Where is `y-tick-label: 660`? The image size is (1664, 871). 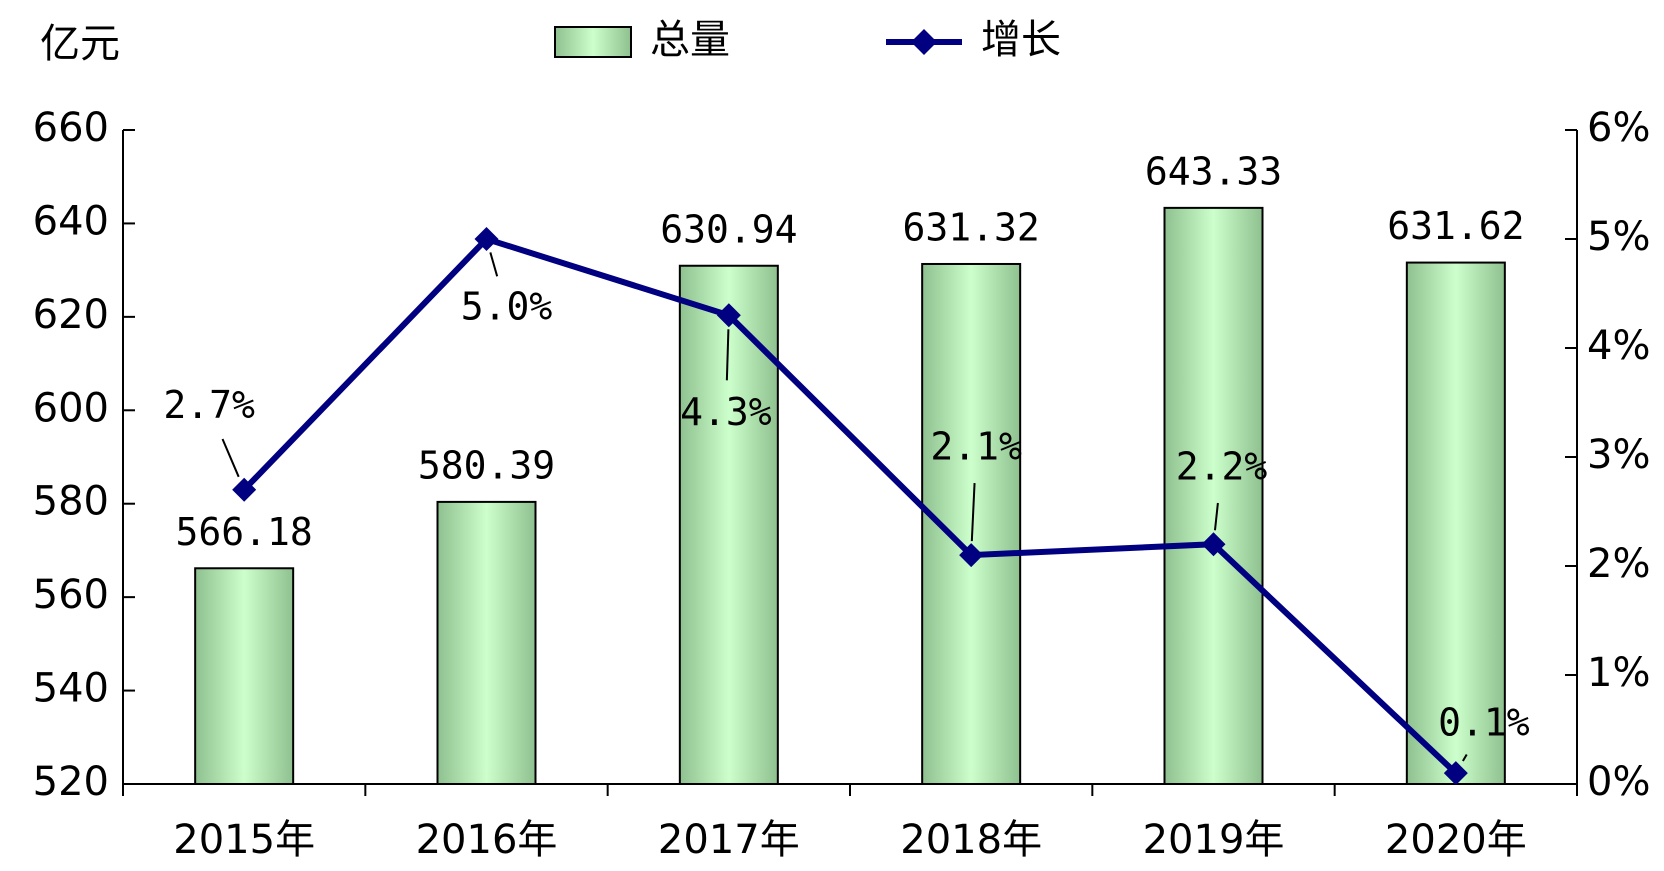 y-tick-label: 660 is located at coordinates (71, 128).